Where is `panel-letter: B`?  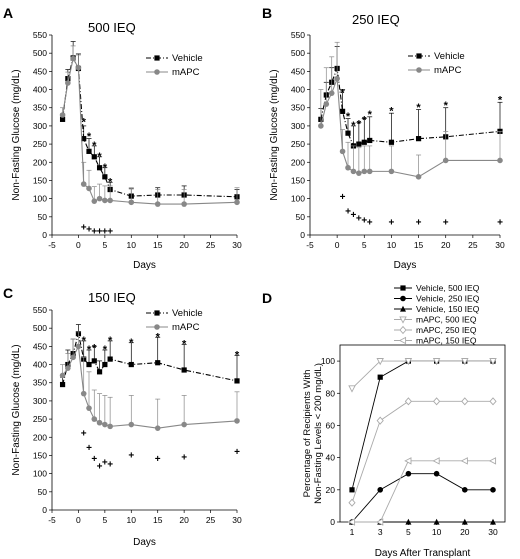 panel-letter: B is located at coordinates (267, 13).